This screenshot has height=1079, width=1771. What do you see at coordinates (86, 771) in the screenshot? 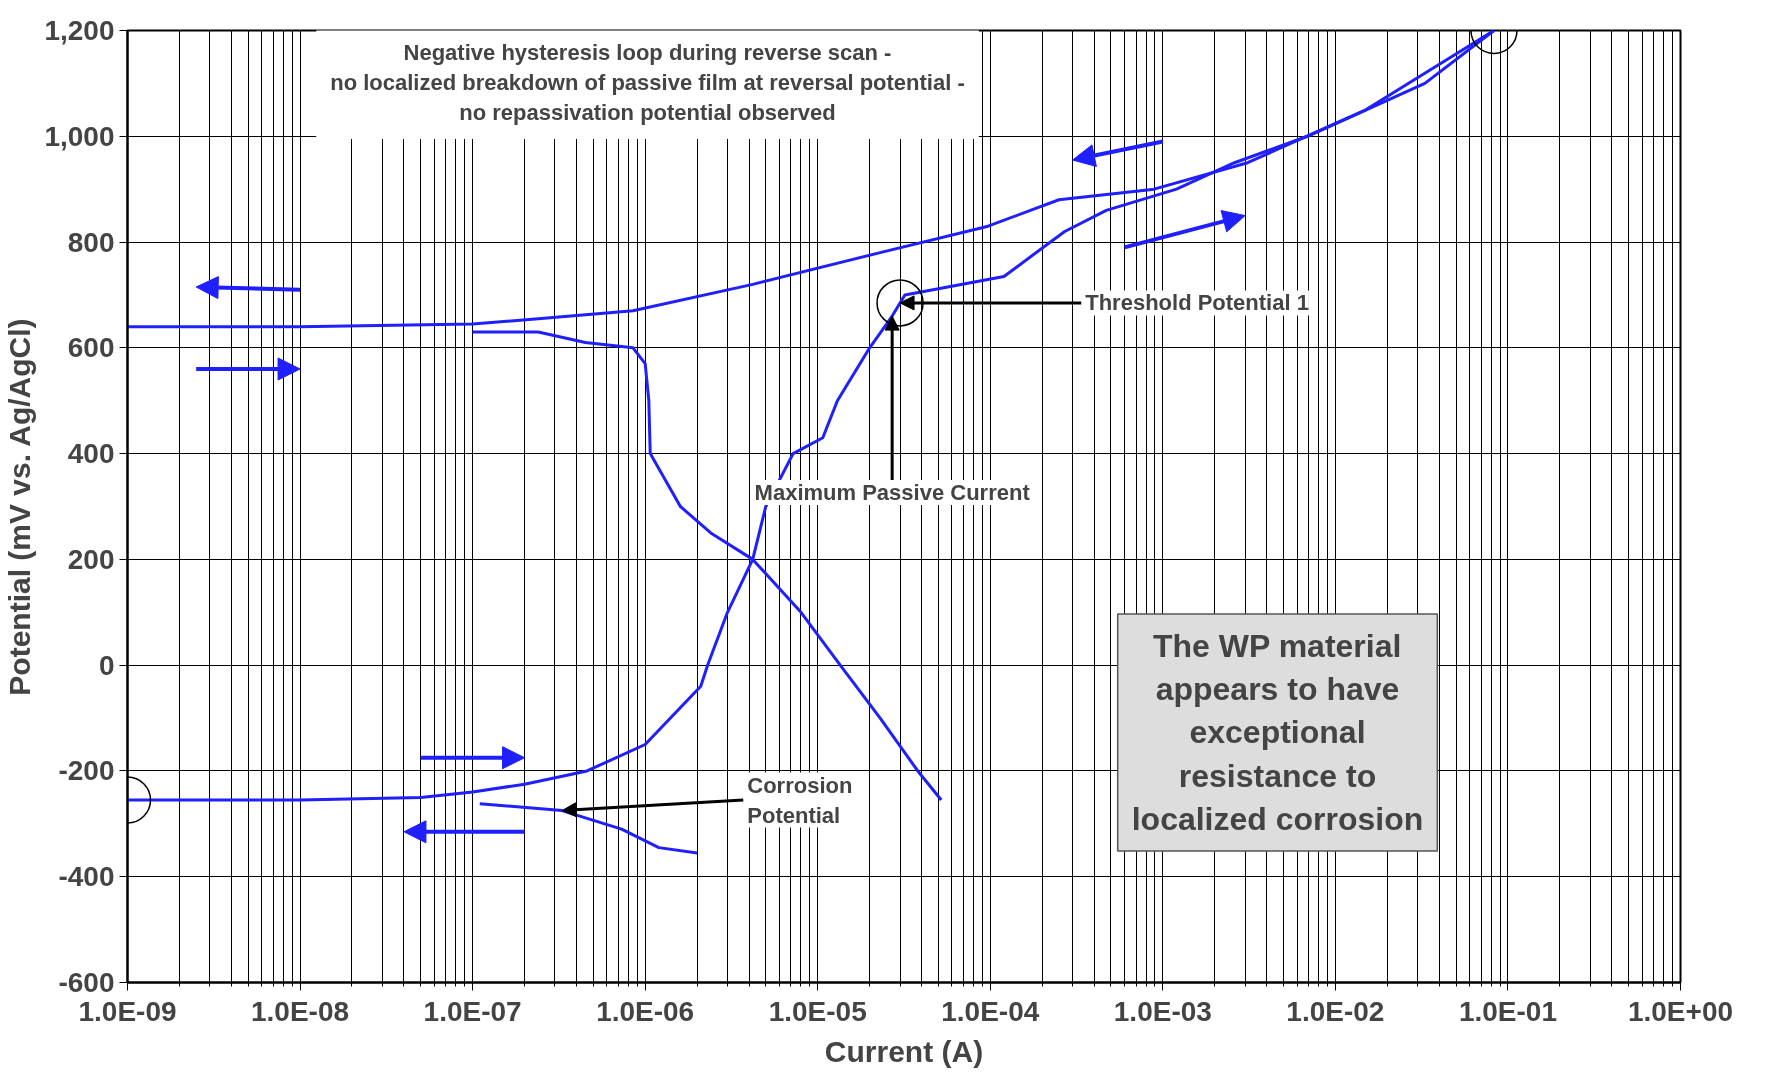
I see `y-tick-label: -200` at bounding box center [86, 771].